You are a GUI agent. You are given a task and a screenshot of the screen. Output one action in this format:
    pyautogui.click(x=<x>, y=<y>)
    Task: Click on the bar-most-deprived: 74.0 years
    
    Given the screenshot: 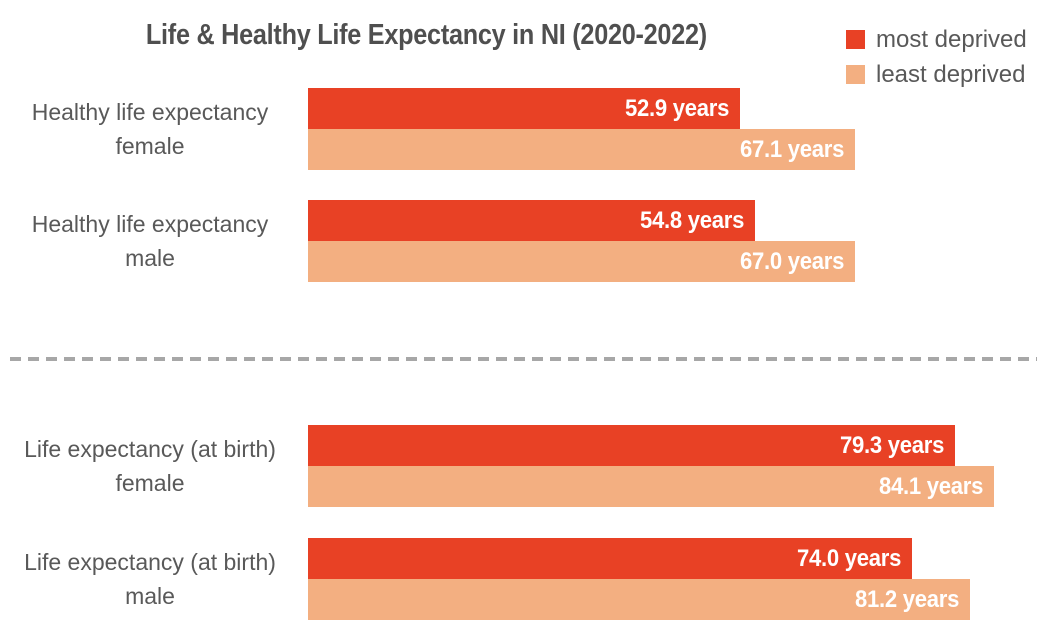 What is the action you would take?
    pyautogui.click(x=610, y=558)
    